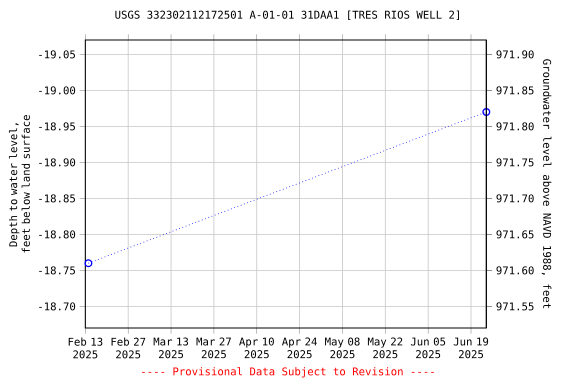 This screenshot has height=384, width=576. Describe the element at coordinates (57, 306) in the screenshot. I see `y-tick-label: -18.70` at that location.